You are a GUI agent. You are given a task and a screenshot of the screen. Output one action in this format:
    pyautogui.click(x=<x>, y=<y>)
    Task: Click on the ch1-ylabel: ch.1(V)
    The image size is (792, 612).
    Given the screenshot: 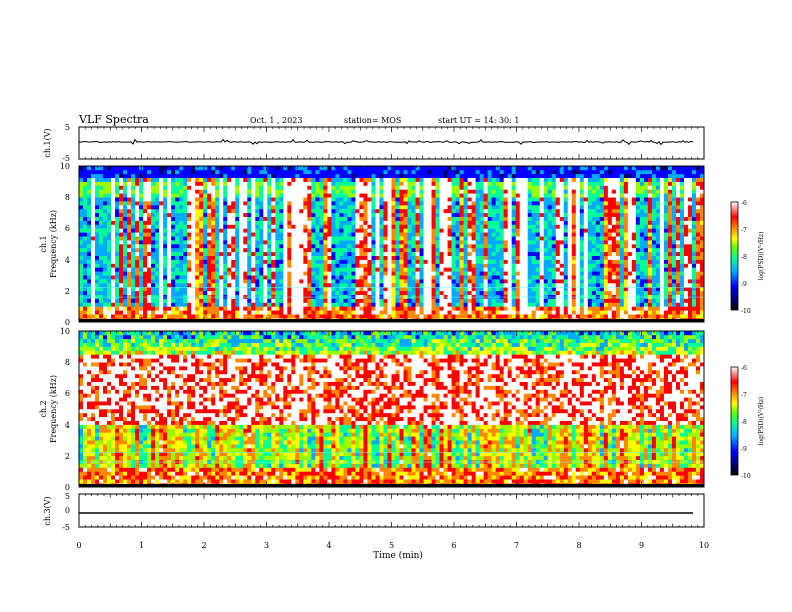 What is the action you would take?
    pyautogui.click(x=47, y=142)
    